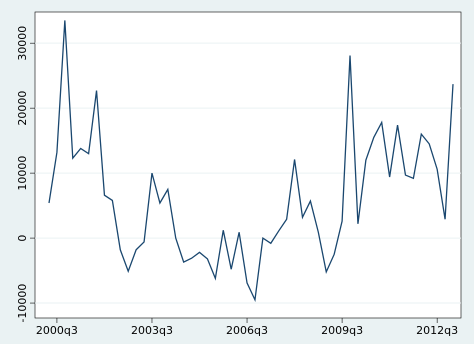 Image resolution: width=474 pixels, height=344 pixels. Describe the element at coordinates (437, 330) in the screenshot. I see `x-tick-label: 2012q3` at that location.